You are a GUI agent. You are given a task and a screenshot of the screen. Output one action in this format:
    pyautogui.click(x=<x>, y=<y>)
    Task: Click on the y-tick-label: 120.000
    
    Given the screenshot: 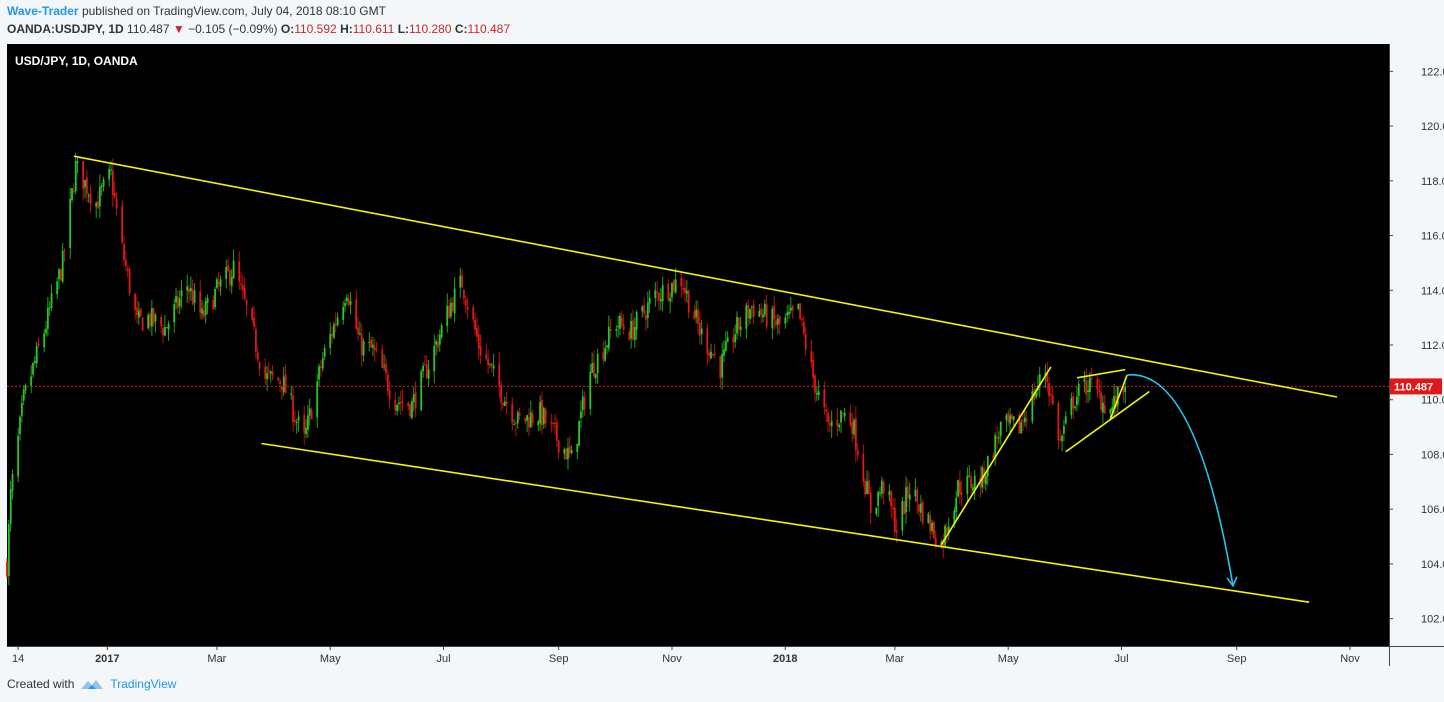 What is the action you would take?
    pyautogui.click(x=1432, y=127)
    